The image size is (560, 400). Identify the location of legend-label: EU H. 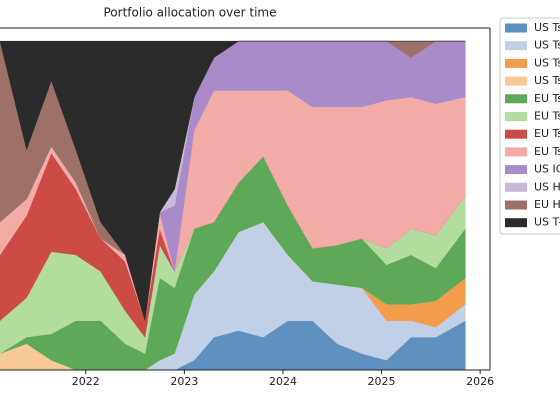
(547, 204).